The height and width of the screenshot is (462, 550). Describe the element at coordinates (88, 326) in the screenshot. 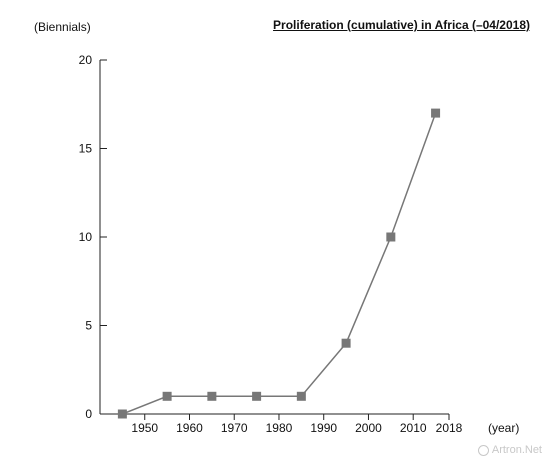

I see `y-tick-label: 5` at that location.